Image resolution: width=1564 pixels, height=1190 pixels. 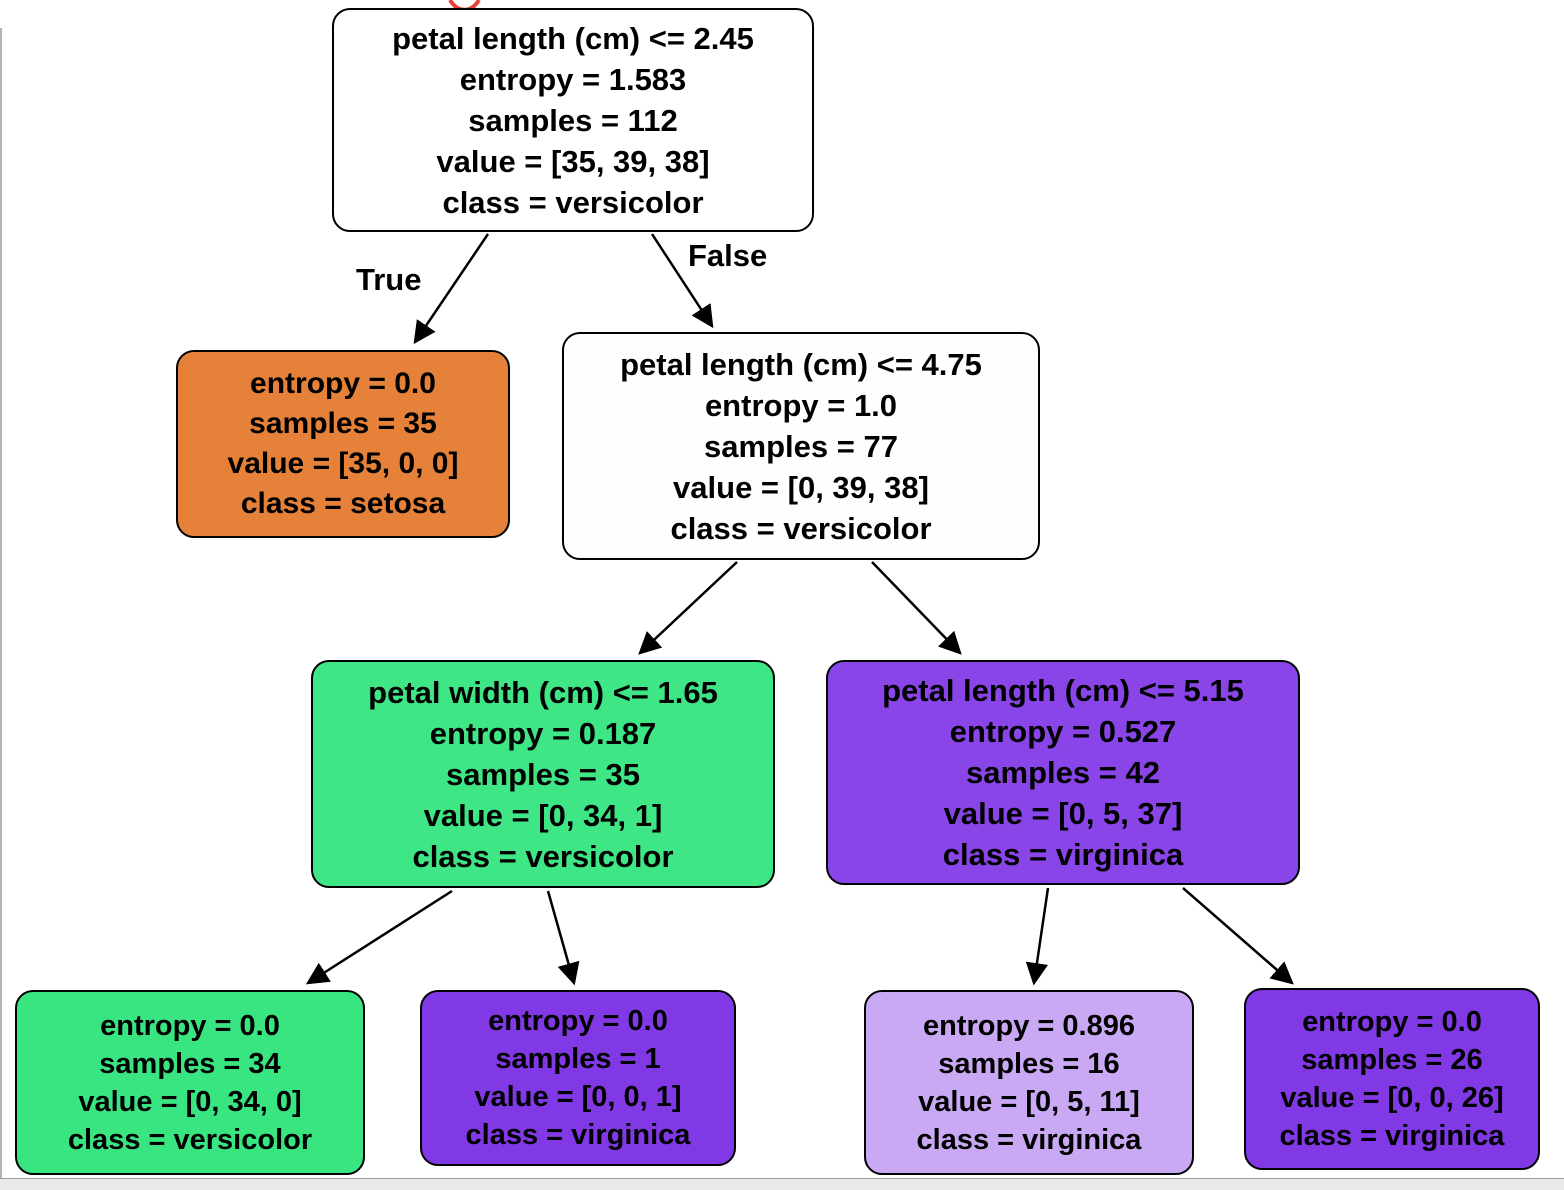 What do you see at coordinates (573, 161) in the screenshot?
I see `node-value: value = [35, 39, 38]` at bounding box center [573, 161].